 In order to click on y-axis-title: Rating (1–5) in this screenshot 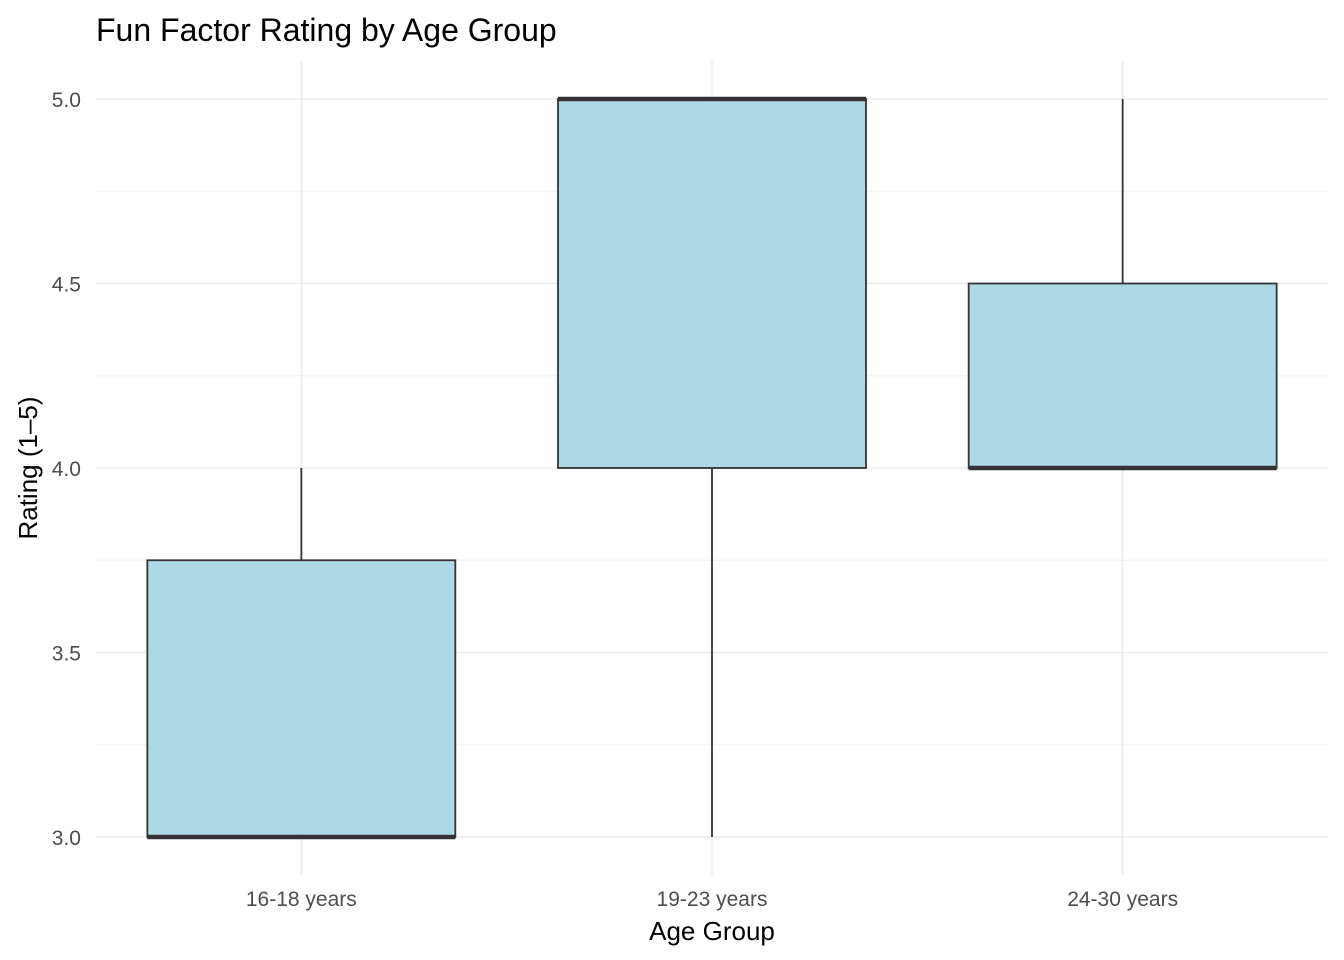, I will do `click(28, 467)`.